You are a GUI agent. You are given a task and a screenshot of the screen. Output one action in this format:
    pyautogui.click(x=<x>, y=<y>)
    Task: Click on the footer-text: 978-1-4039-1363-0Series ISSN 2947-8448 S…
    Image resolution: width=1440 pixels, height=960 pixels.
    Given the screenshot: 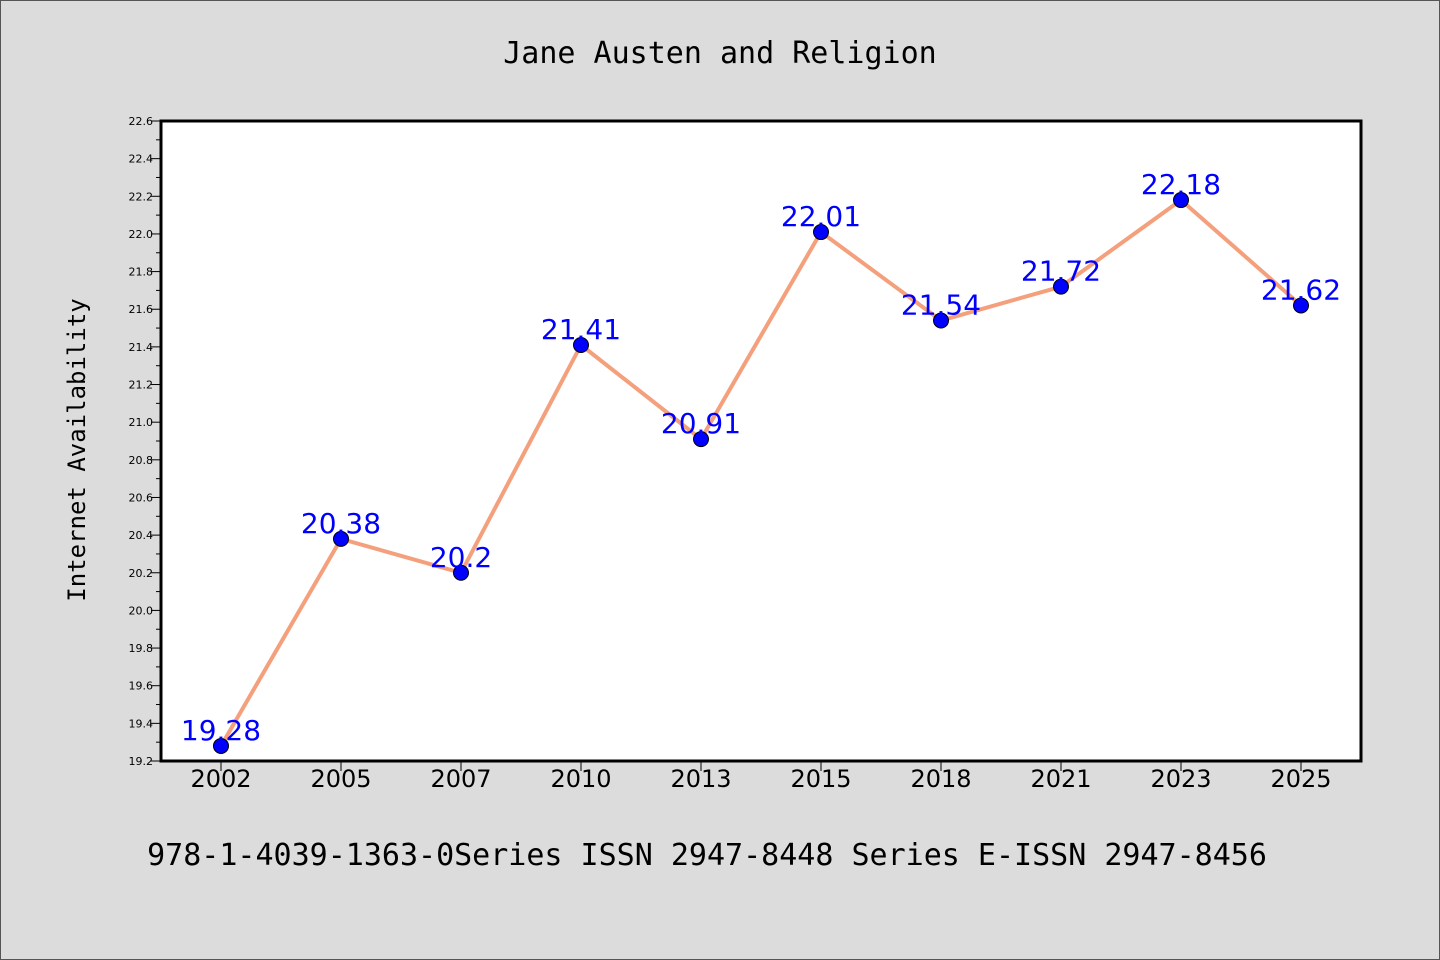 What is the action you would take?
    pyautogui.click(x=707, y=855)
    